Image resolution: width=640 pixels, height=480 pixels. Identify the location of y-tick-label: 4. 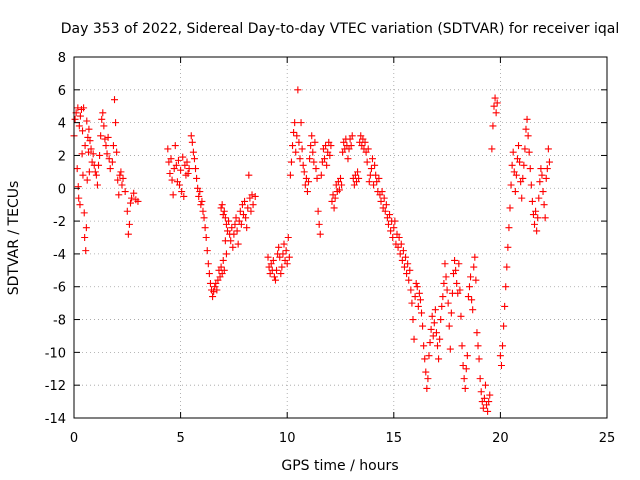
(62, 124).